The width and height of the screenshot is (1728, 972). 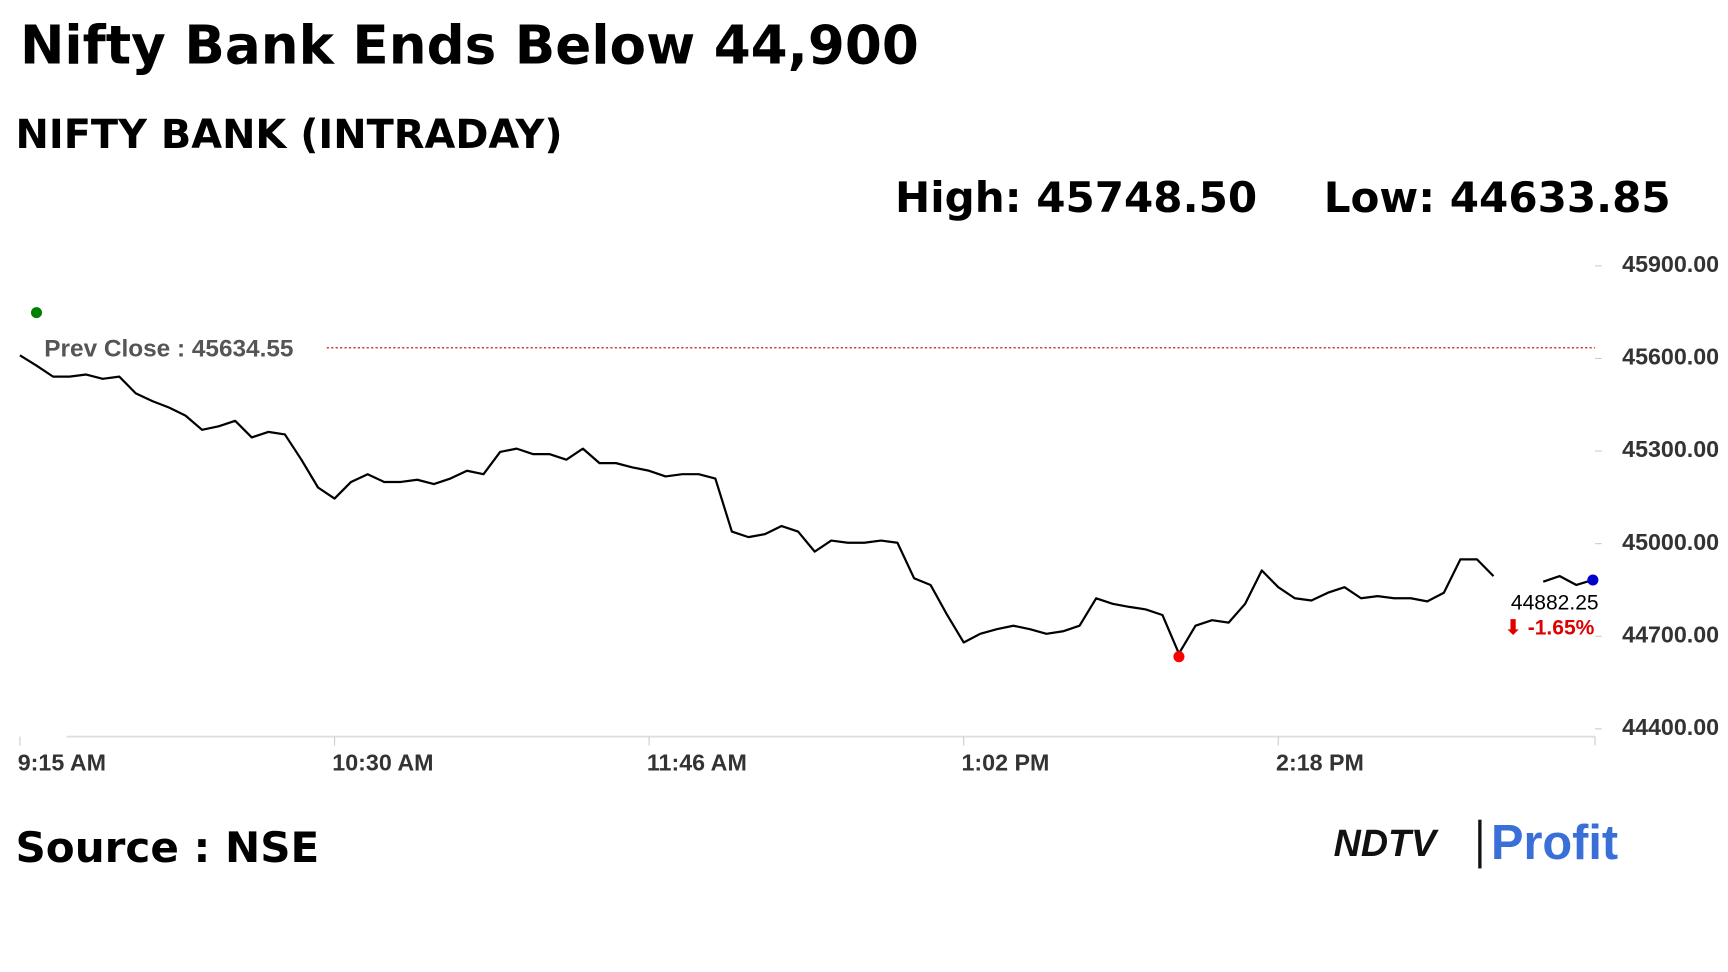 I want to click on reference-label: Prev Close : 45634.55, so click(x=168, y=348).